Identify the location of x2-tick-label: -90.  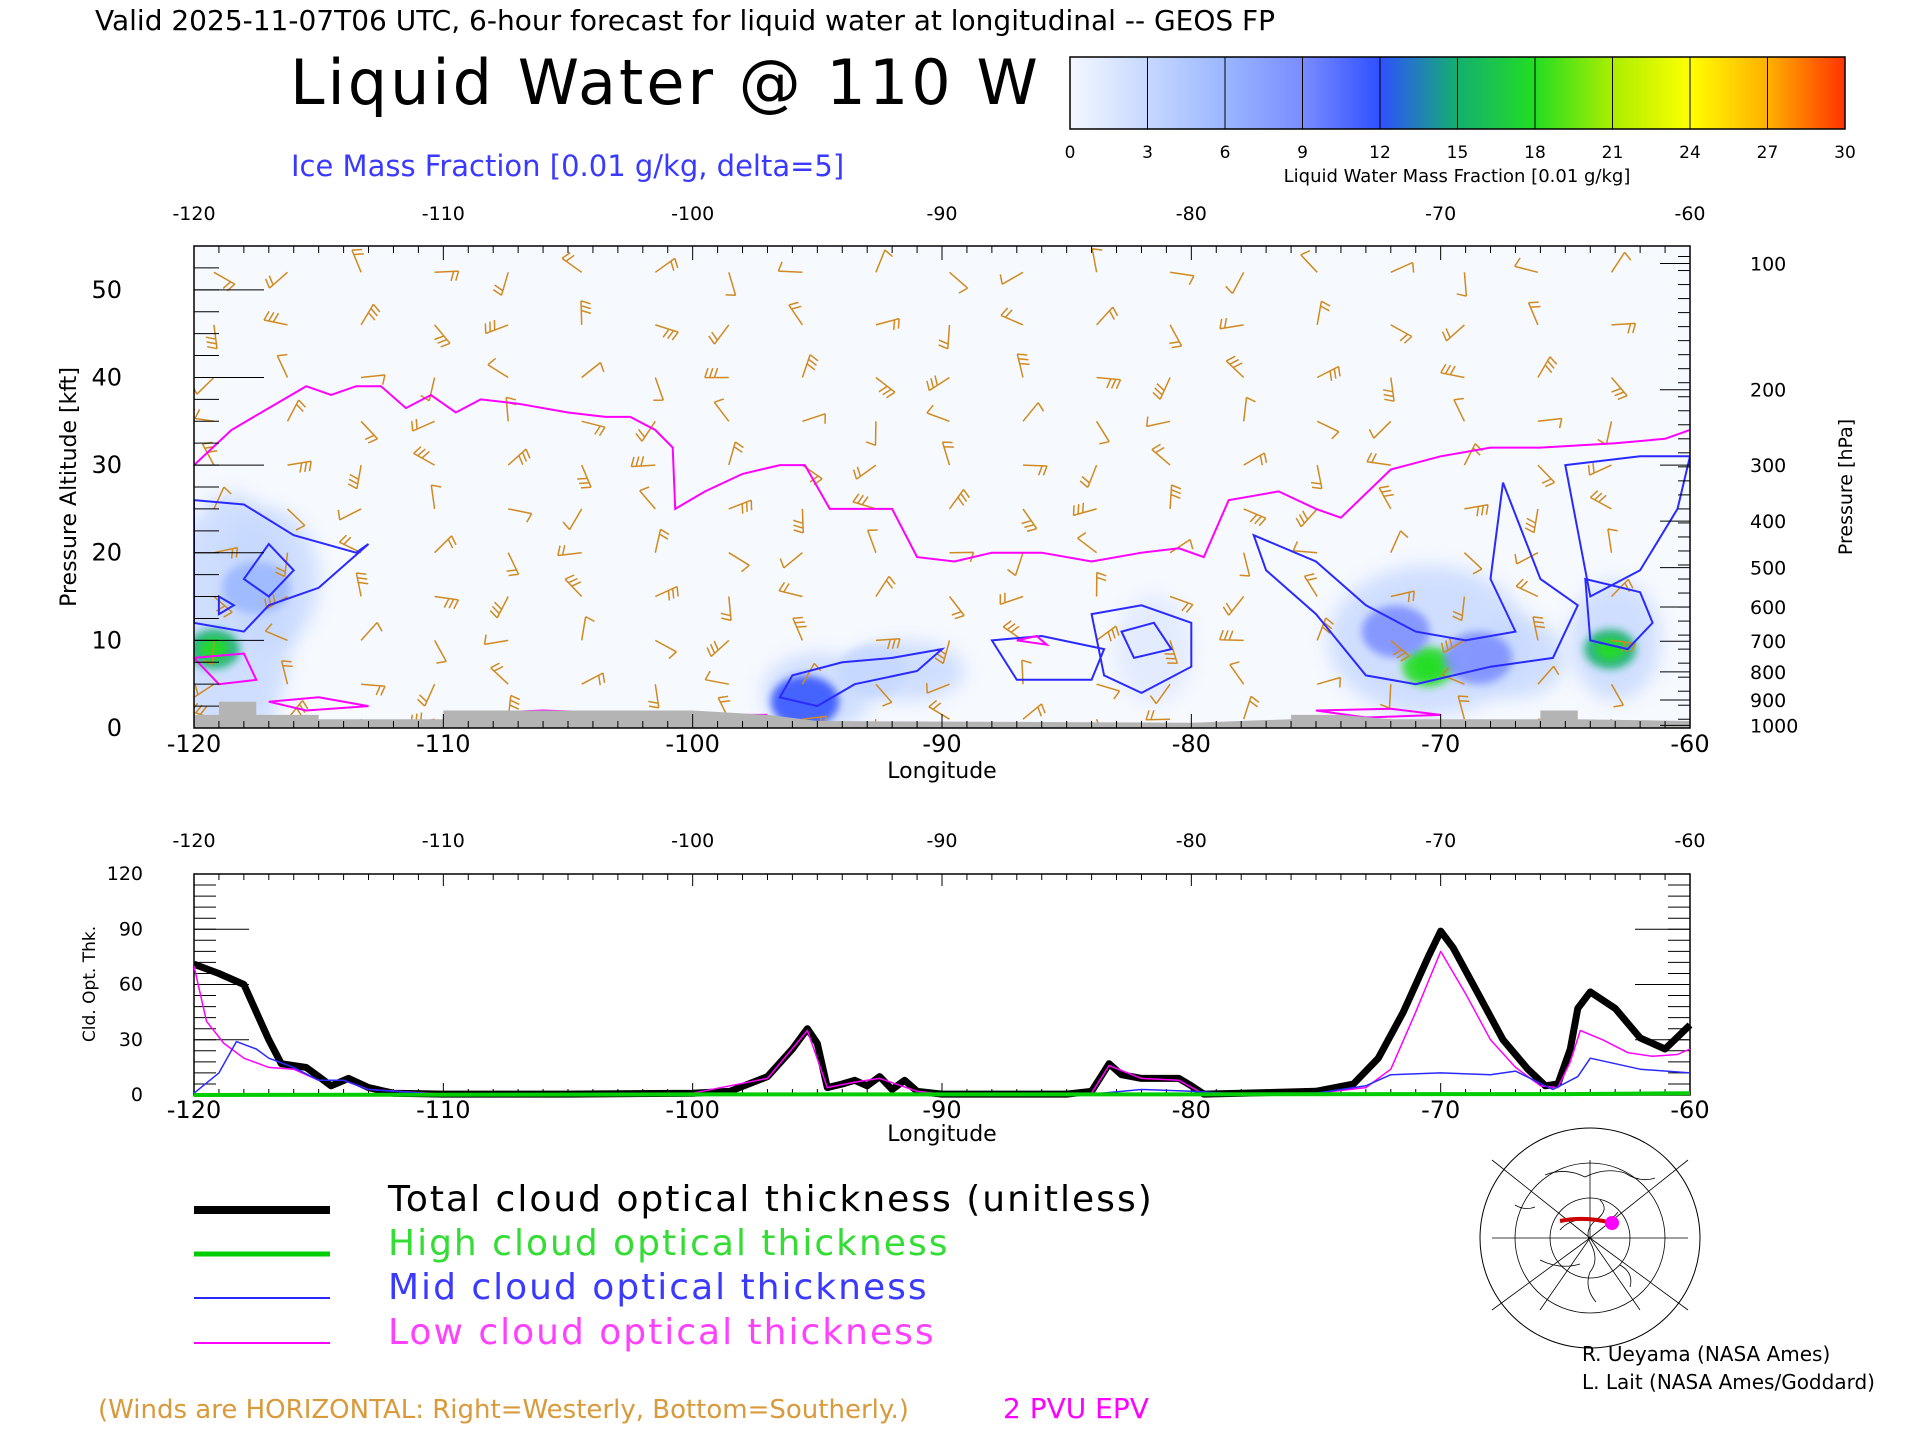
(941, 1110).